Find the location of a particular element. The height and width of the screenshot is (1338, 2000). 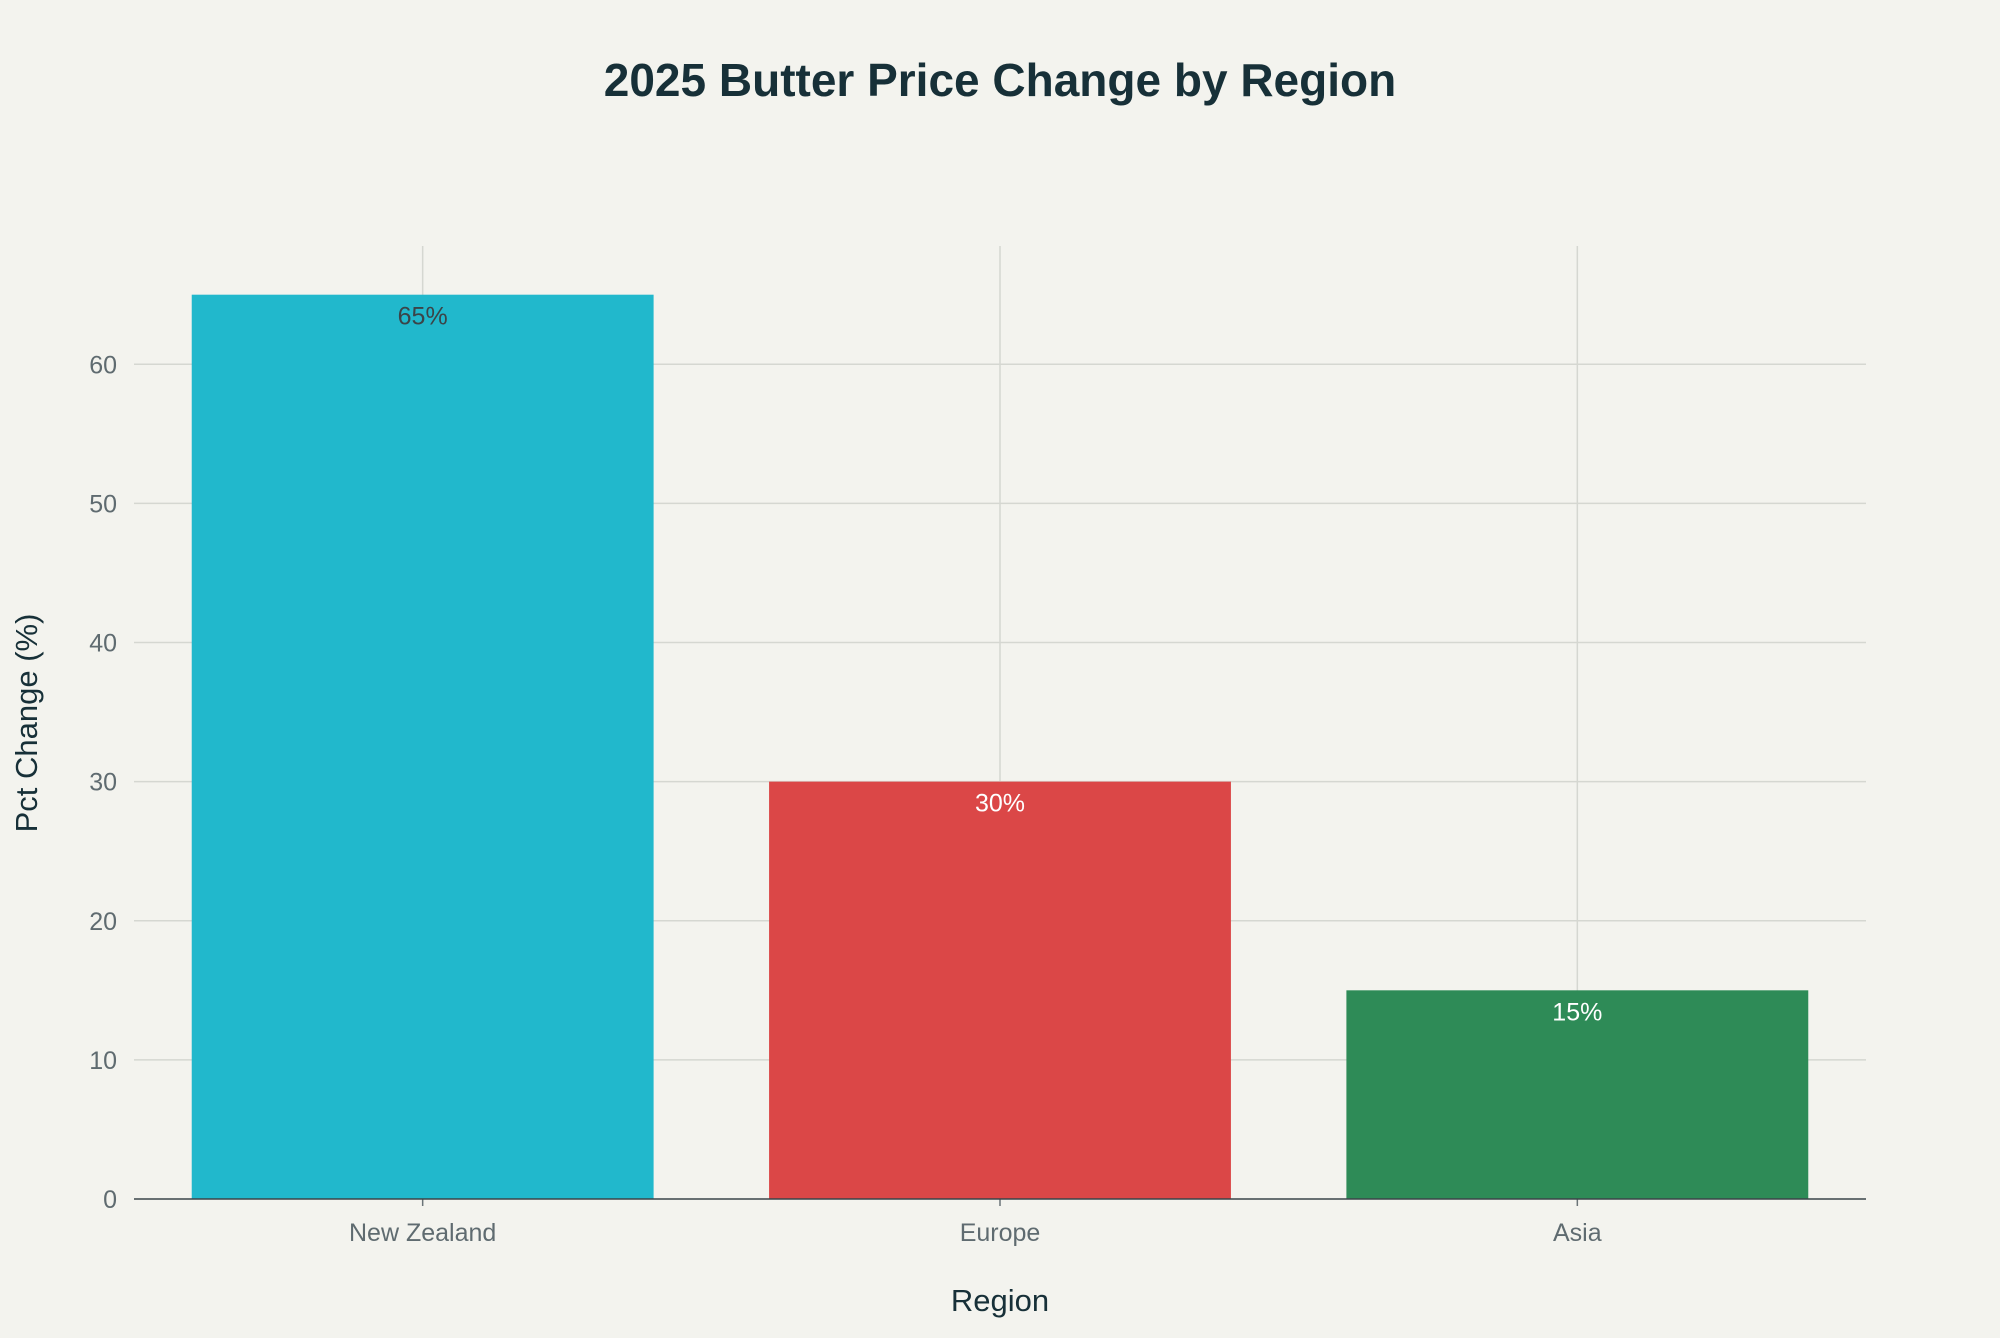

x-tick-label: Asia is located at coordinates (1577, 1233).